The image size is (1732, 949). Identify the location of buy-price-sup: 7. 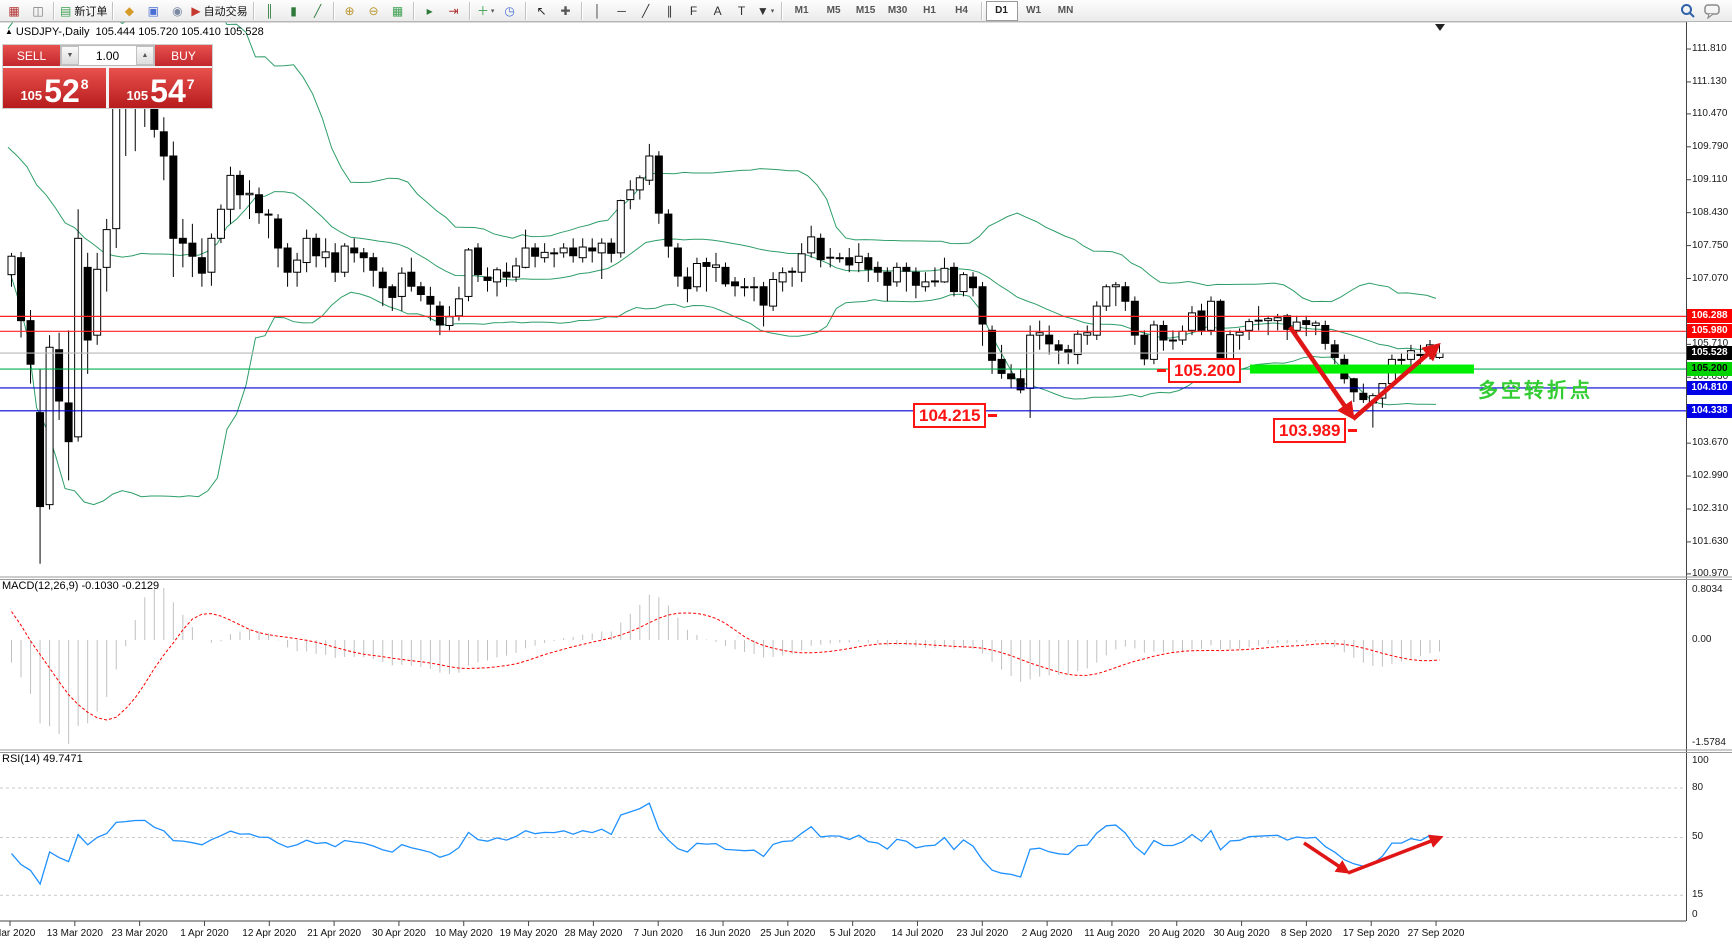
(190, 84).